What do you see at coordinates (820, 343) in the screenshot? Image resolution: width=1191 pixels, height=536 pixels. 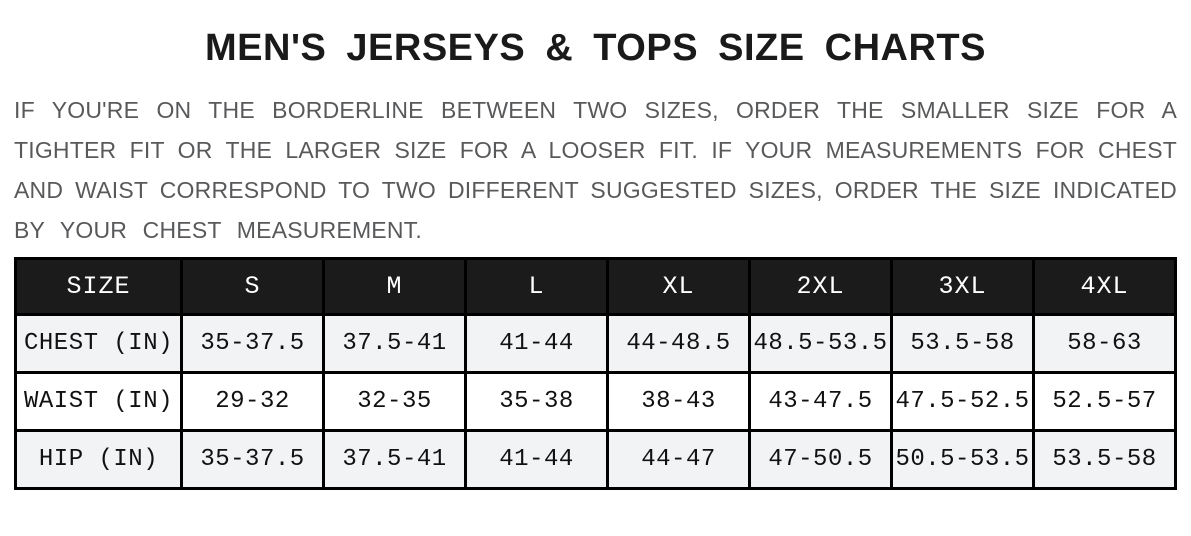 I see `measurement-cell: 48.5-53.5` at bounding box center [820, 343].